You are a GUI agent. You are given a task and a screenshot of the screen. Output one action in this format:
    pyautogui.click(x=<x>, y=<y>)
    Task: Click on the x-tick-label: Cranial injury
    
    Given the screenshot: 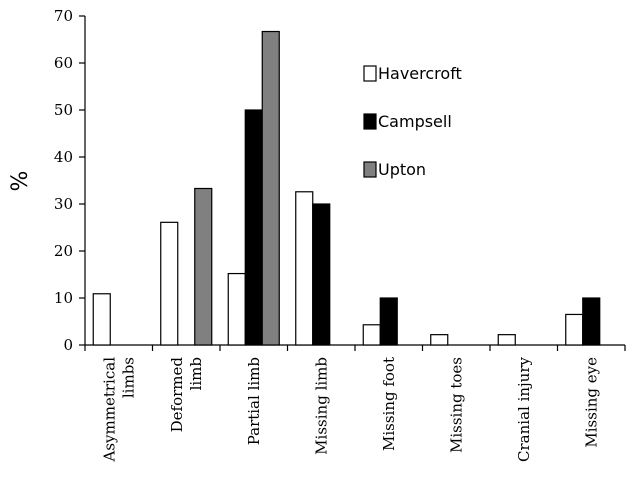 What is the action you would take?
    pyautogui.click(x=524, y=408)
    